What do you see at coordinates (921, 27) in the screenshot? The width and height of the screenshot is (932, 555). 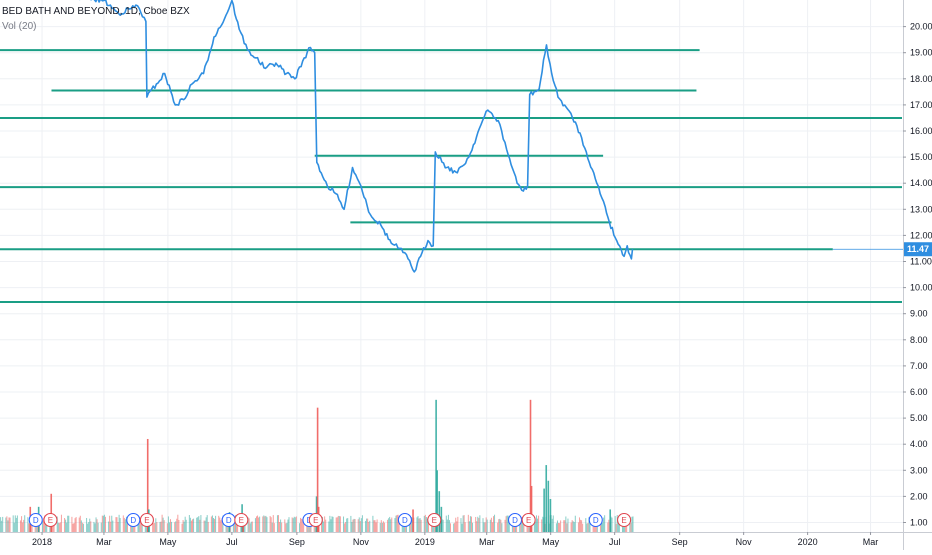 I see `price-axis-label: 20.00` at bounding box center [921, 27].